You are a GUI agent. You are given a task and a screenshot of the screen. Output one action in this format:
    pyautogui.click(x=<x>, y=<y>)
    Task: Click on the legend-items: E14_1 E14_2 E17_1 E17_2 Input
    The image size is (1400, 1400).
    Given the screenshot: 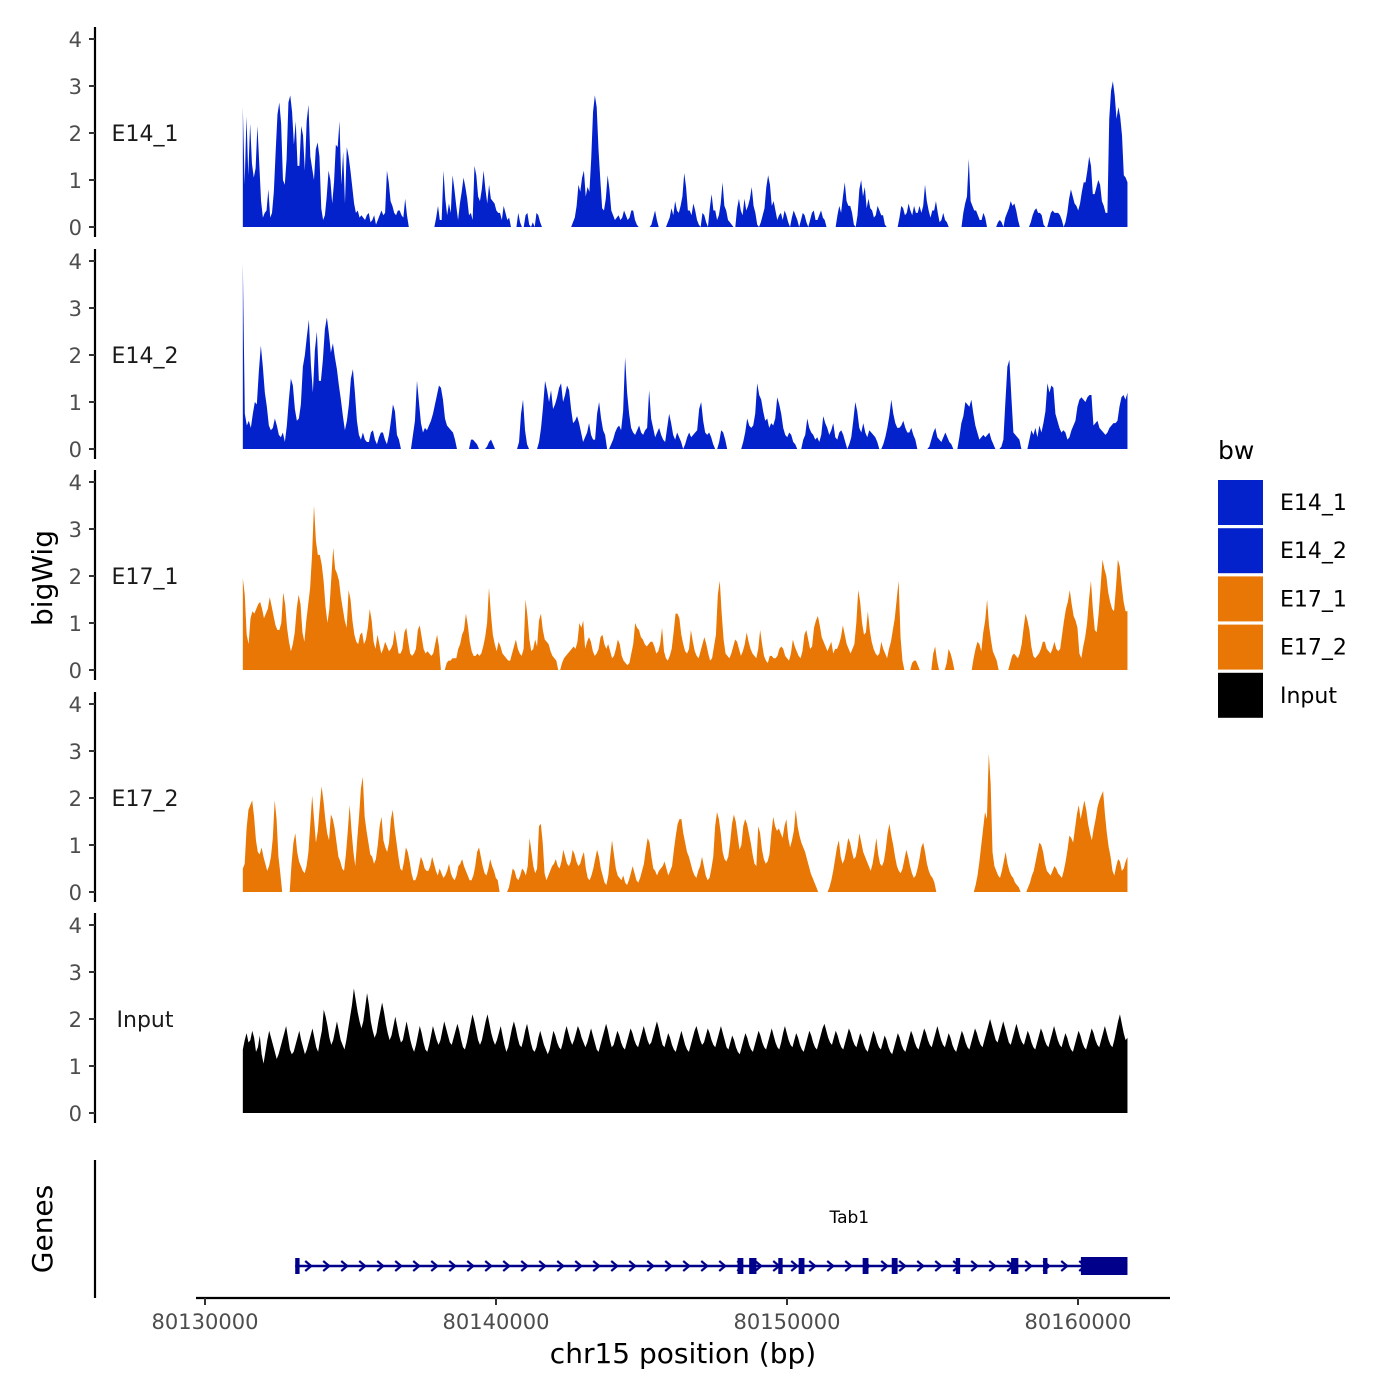 What is the action you would take?
    pyautogui.click(x=1282, y=599)
    